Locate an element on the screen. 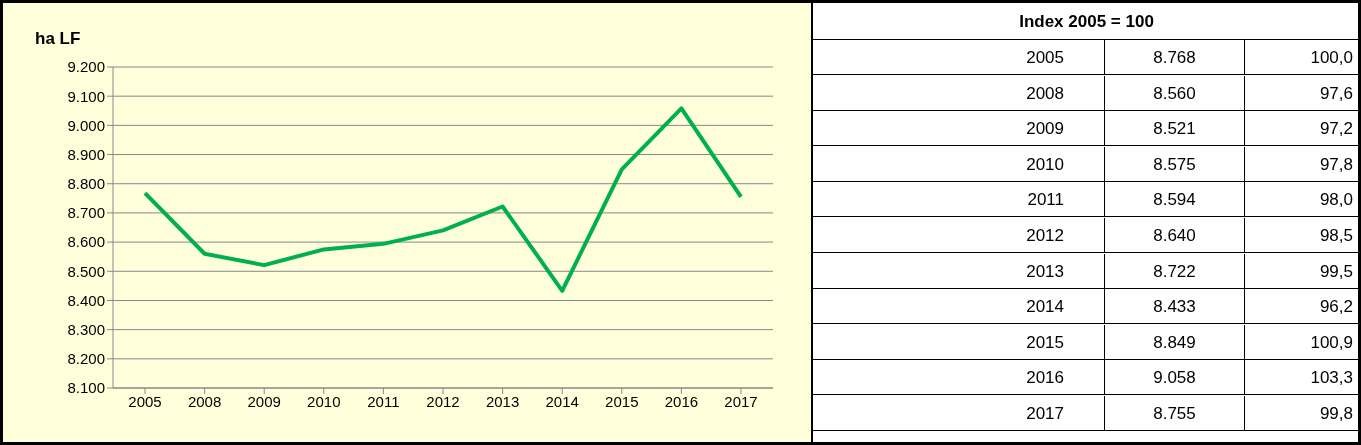 Image resolution: width=1361 pixels, height=445 pixels. text: 9.058 is located at coordinates (1174, 378).